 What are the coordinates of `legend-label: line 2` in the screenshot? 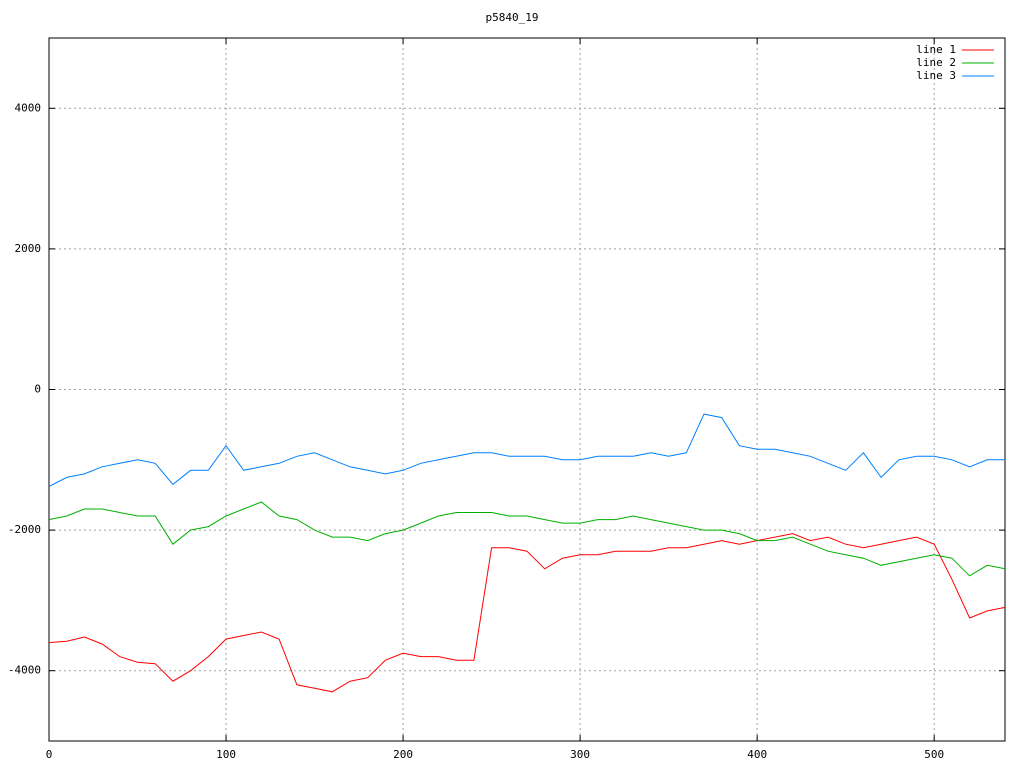 It's located at (936, 62).